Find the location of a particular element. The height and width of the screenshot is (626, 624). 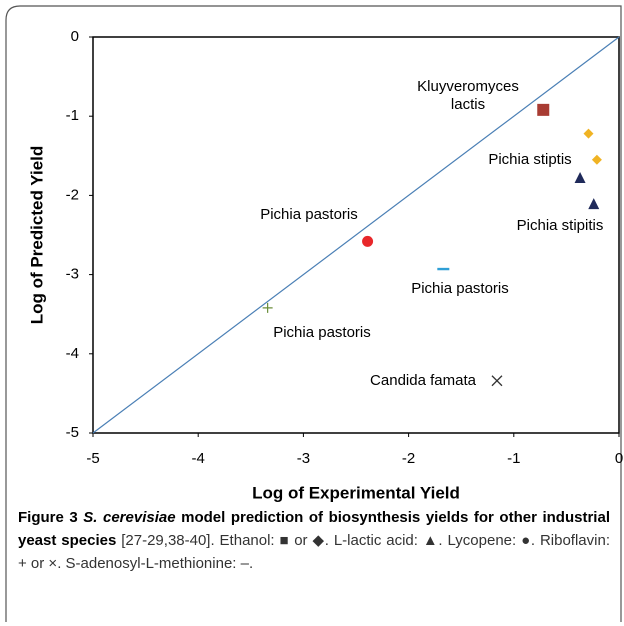

x-tick-label: -3 is located at coordinates (303, 458).